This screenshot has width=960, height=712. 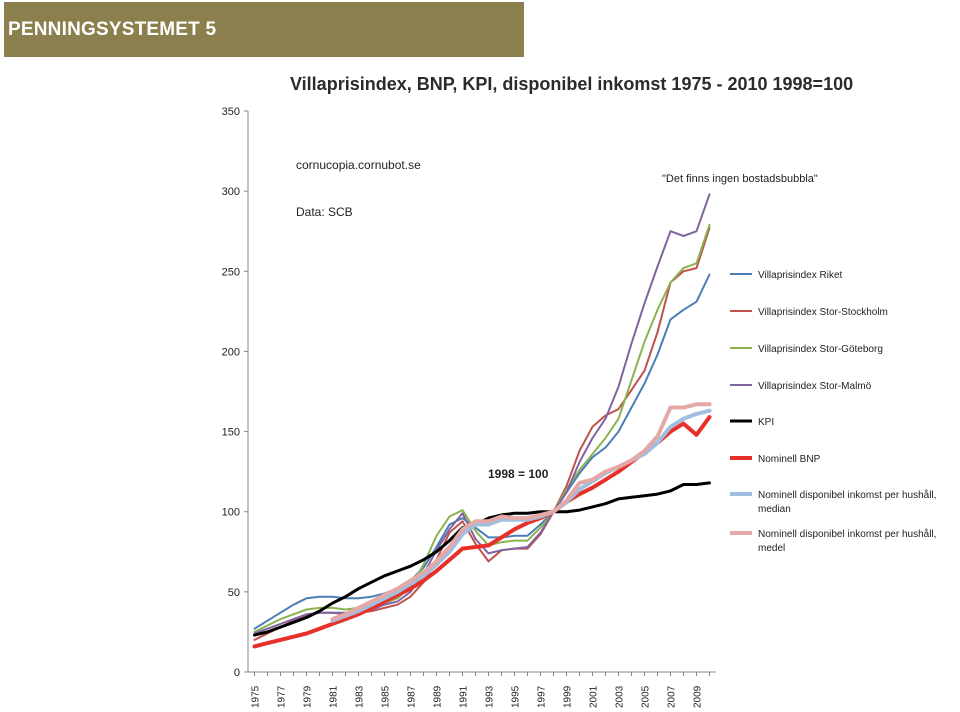 What do you see at coordinates (231, 513) in the screenshot?
I see `y-tick-label: 100` at bounding box center [231, 513].